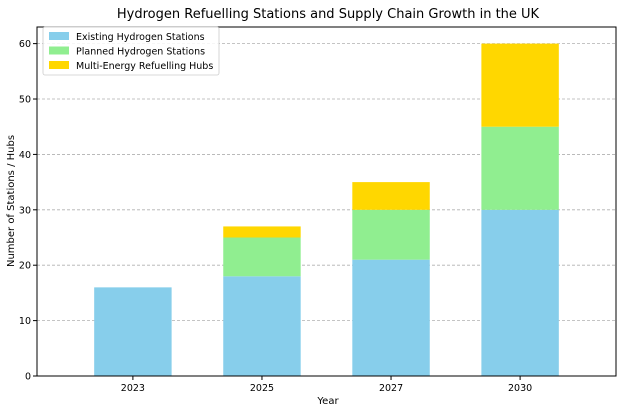 The width and height of the screenshot is (622, 413). What do you see at coordinates (25, 44) in the screenshot?
I see `y-tick-label: 60` at bounding box center [25, 44].